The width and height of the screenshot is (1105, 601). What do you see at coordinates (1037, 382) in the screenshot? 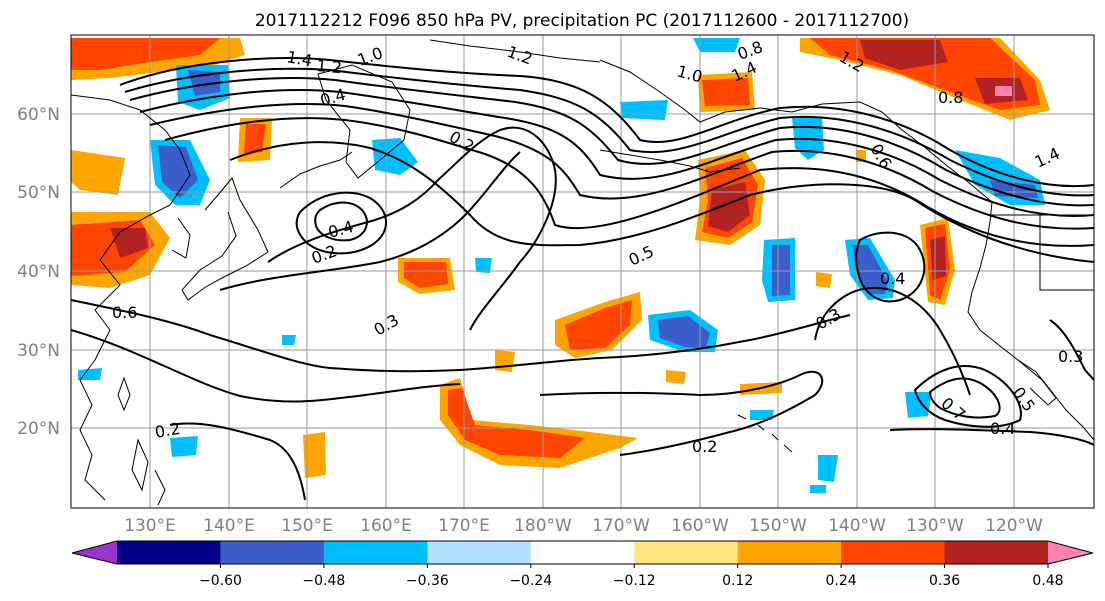
I see `coastline-baja` at bounding box center [1037, 382].